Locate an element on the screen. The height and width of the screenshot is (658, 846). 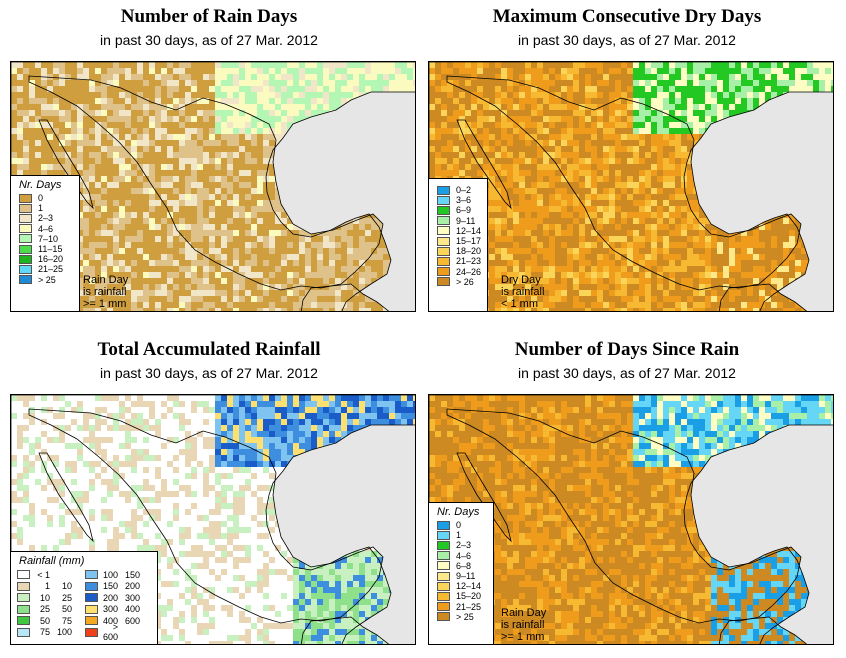
legend-entry: 200 300 is located at coordinates (119, 598).